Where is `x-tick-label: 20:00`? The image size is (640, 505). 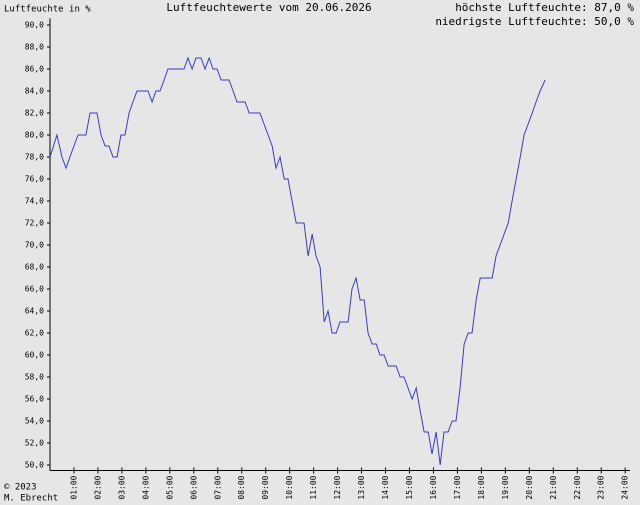 x-tick-label: 20:00 is located at coordinates (529, 487).